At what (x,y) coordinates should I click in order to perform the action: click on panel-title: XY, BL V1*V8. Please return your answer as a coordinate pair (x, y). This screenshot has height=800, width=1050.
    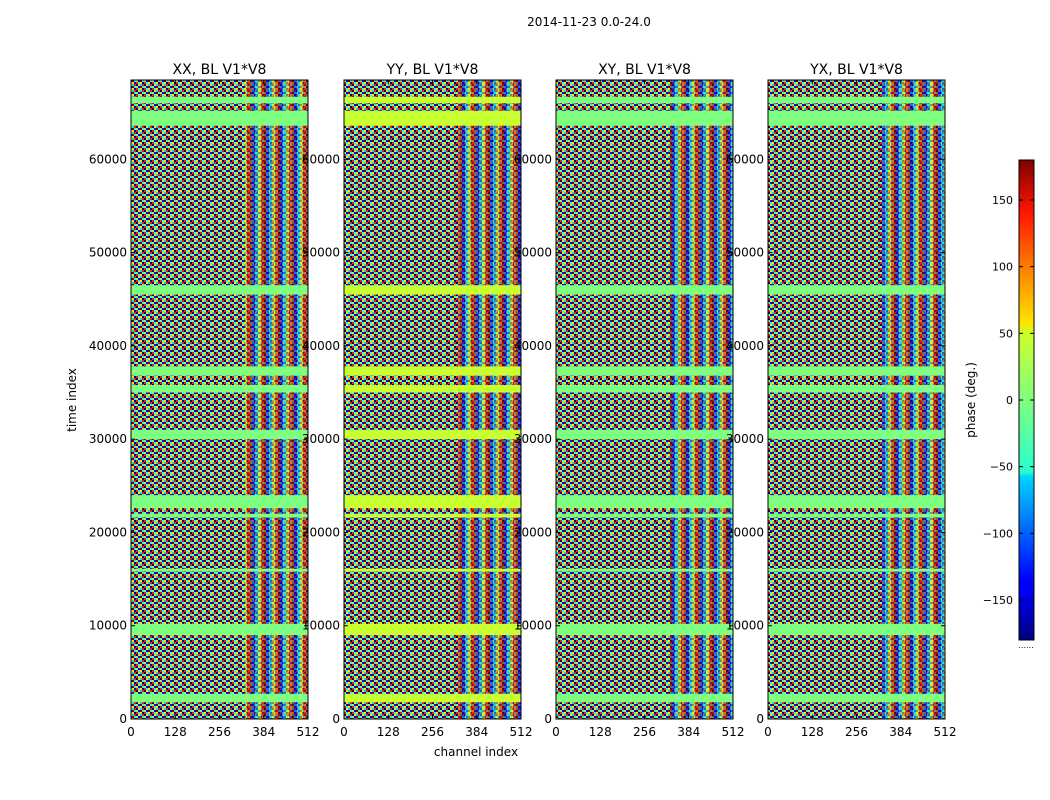
    Looking at the image, I should click on (644, 70).